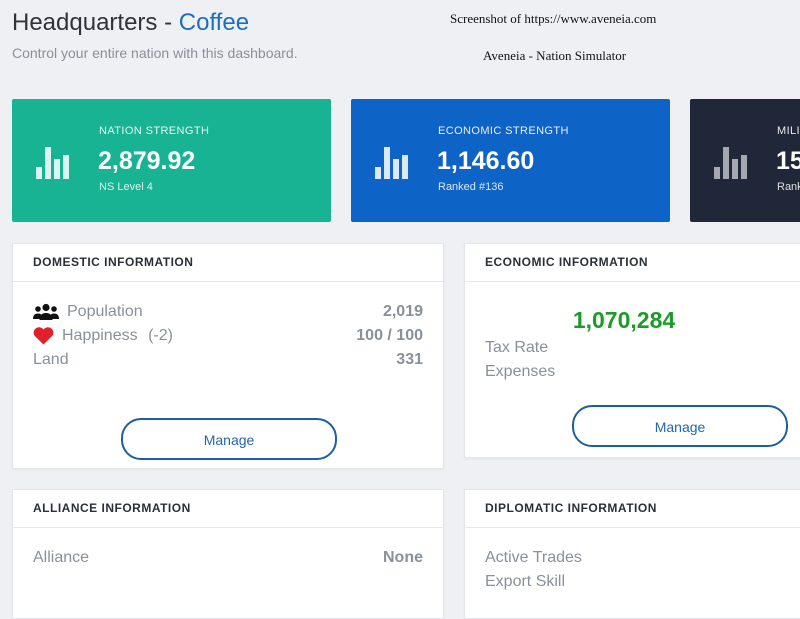  I want to click on land-row: Land 331, so click(228, 362).